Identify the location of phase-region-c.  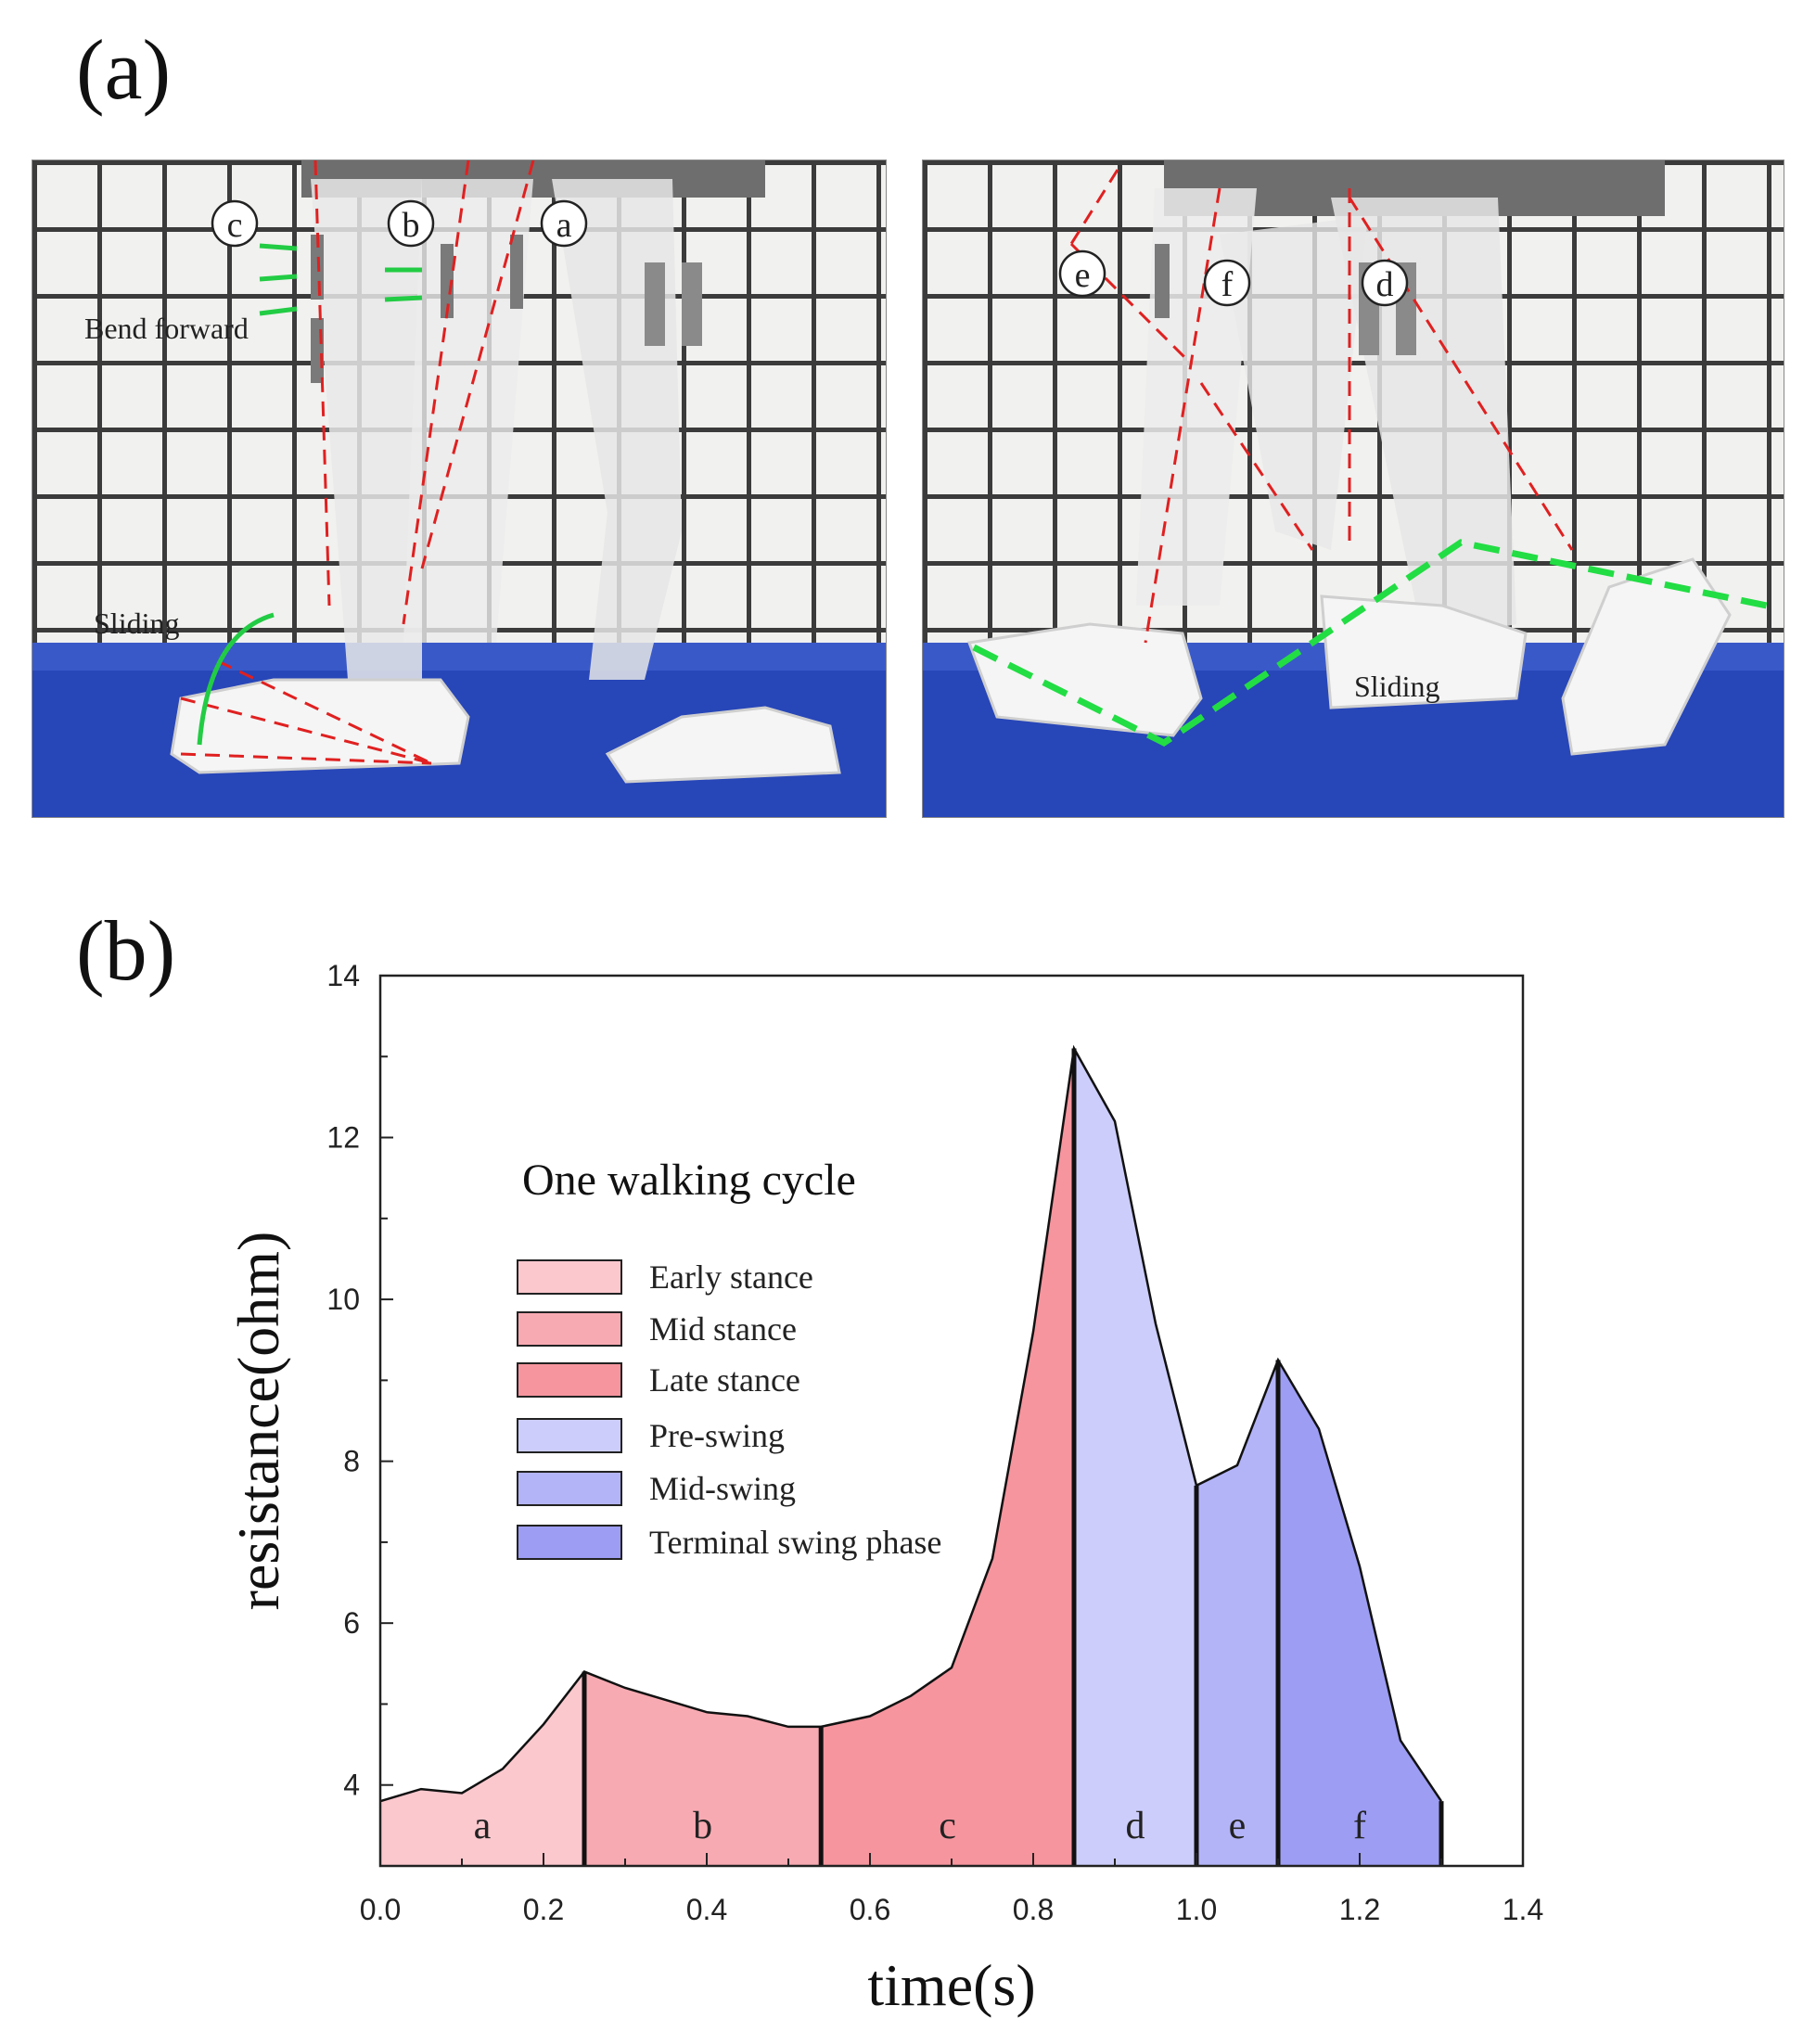
(947, 1457).